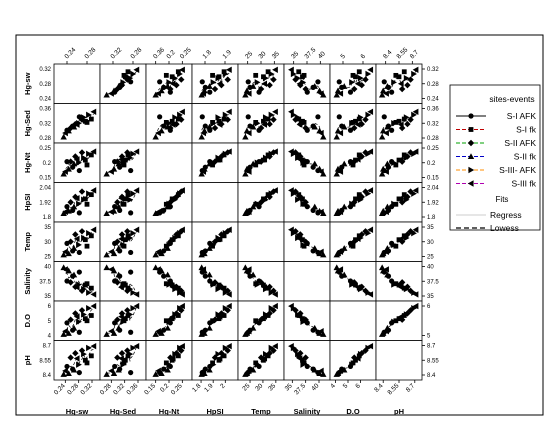 The width and height of the screenshot is (551, 431). I want to click on y-variable-label: HpSI, so click(27, 202).